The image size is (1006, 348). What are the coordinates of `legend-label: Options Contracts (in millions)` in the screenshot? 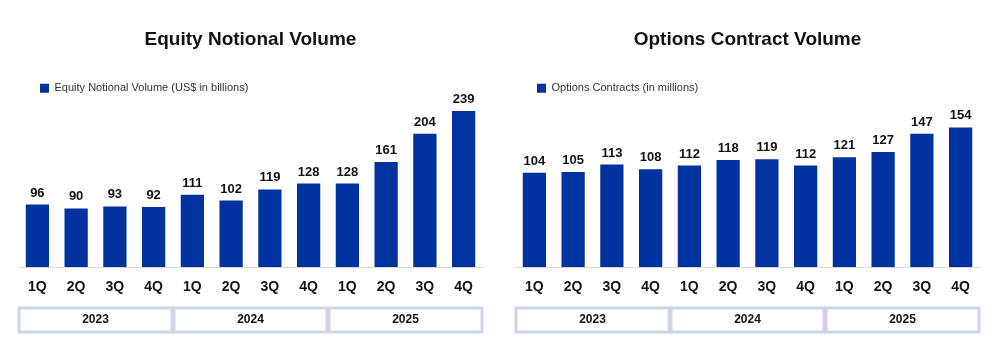 It's located at (625, 87).